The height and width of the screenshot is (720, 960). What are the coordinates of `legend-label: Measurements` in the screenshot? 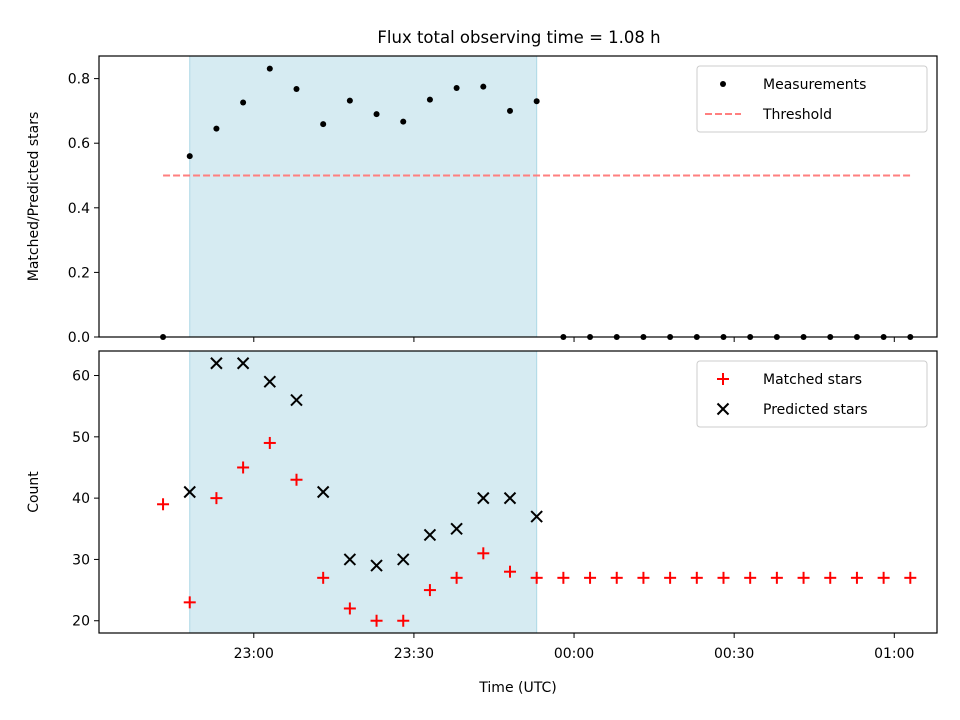 It's located at (814, 85).